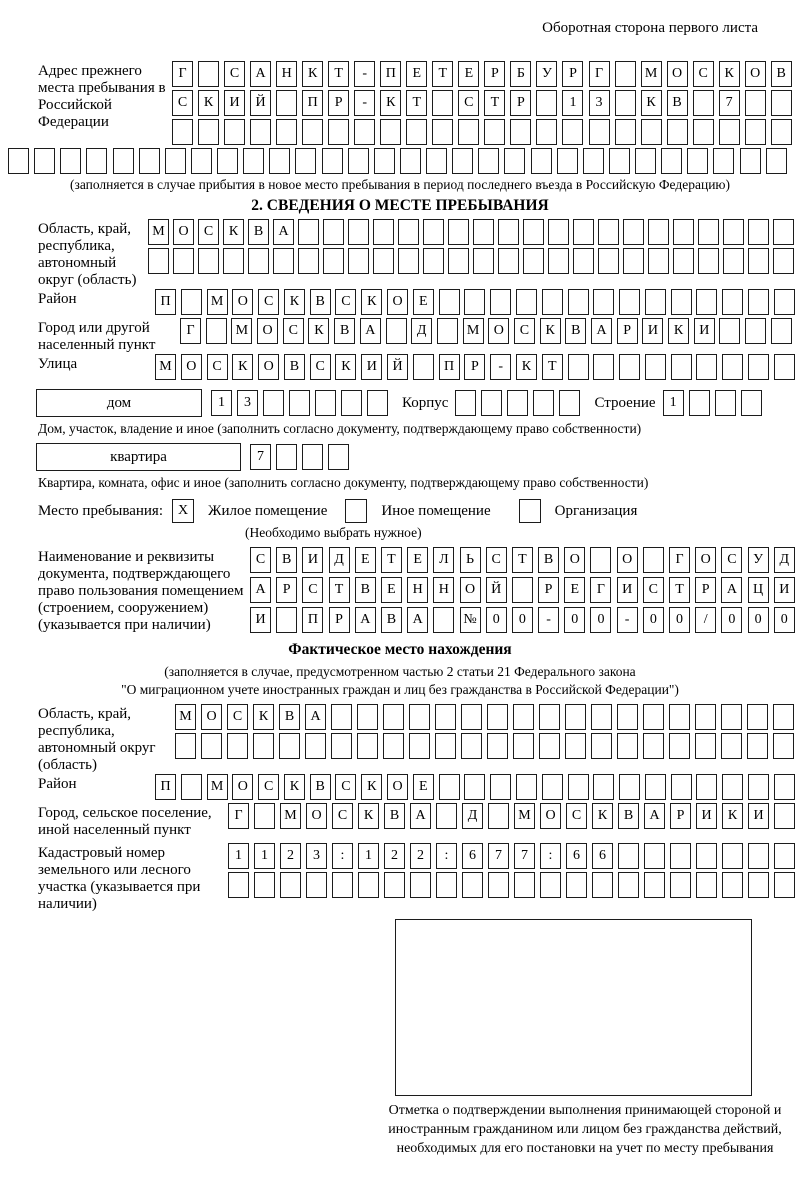  What do you see at coordinates (498, 856) in the screenshot?
I see `char-box: 7` at bounding box center [498, 856].